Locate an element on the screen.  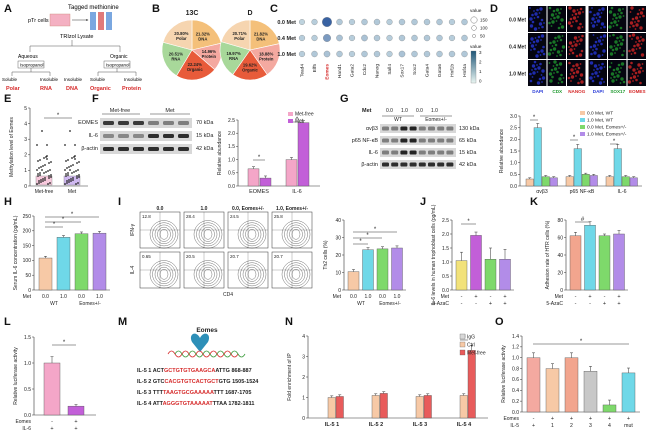
panel-i-tick-label: 10 is located at coordinates (338, 273).